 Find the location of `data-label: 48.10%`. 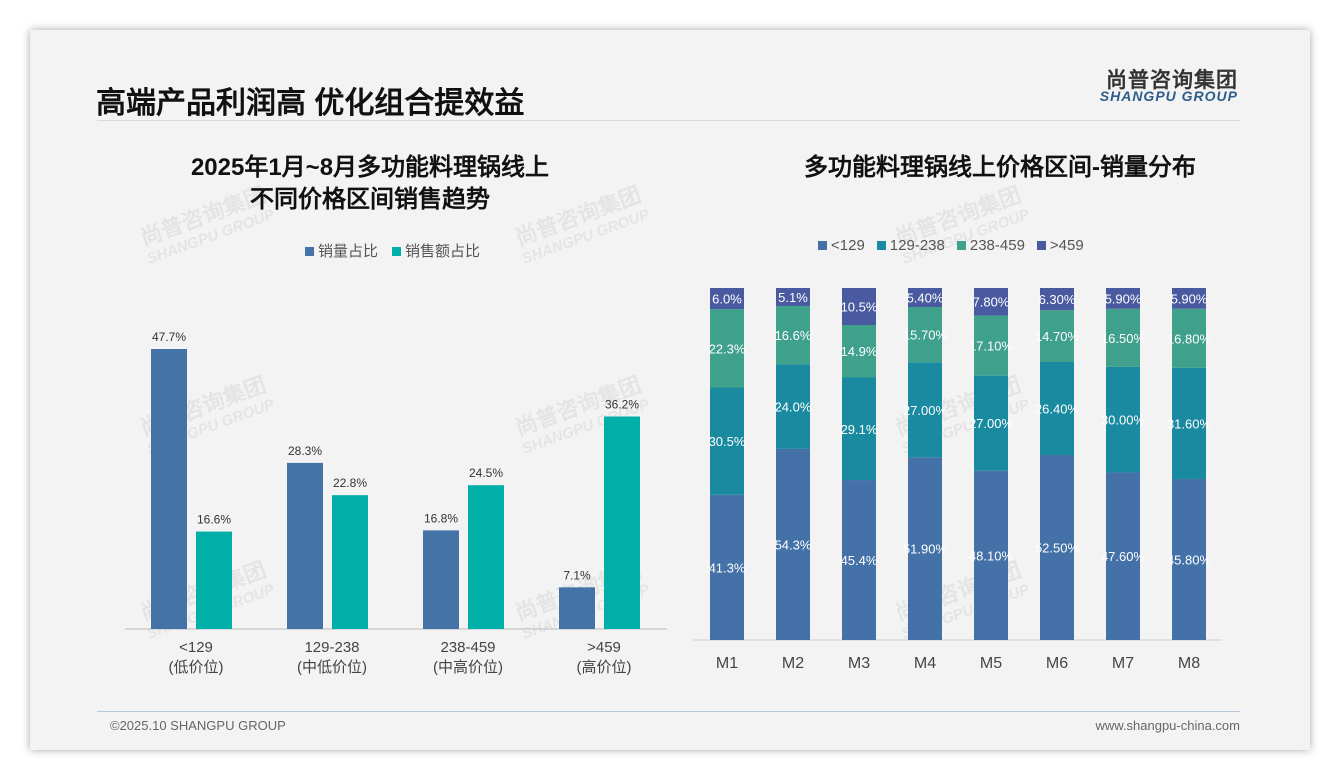

data-label: 48.10% is located at coordinates (991, 555).